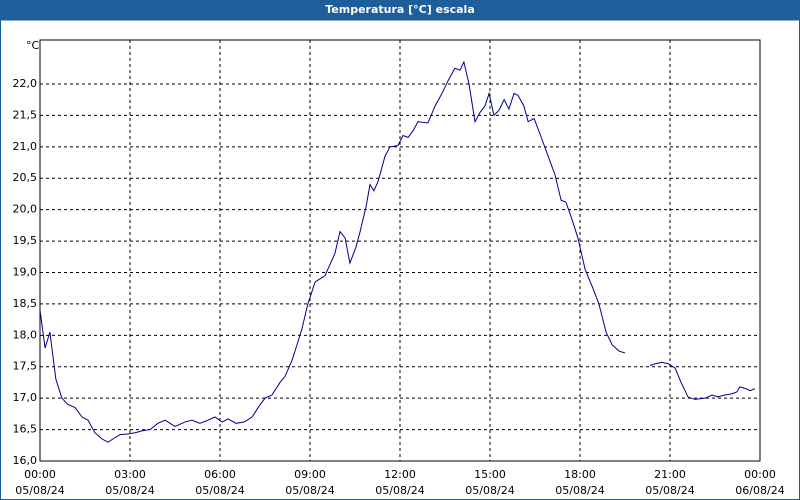 The height and width of the screenshot is (500, 800). I want to click on chart-title: Temperatura [°C] escala, so click(400, 9).